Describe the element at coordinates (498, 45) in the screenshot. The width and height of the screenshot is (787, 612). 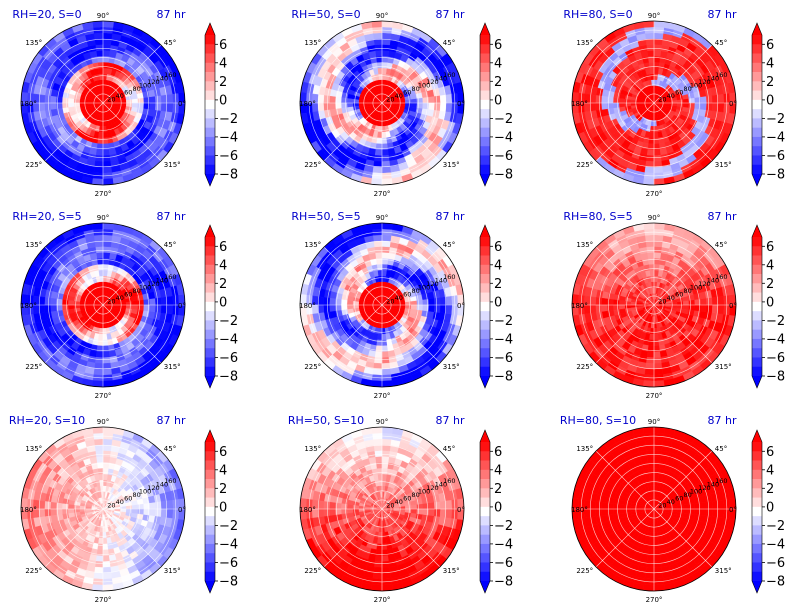
I see `colorbar-tick-label: 6` at that location.